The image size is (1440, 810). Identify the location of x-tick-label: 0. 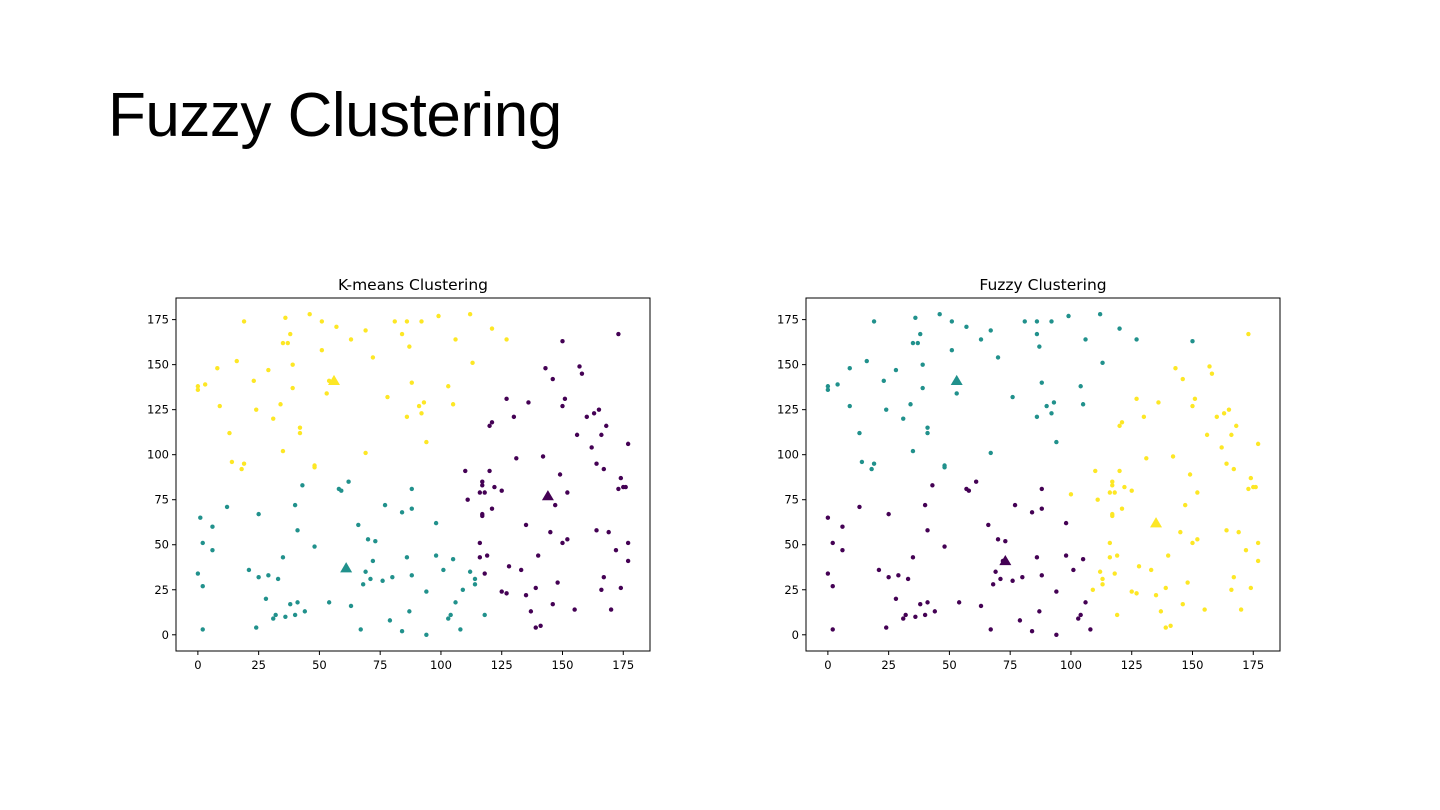
(827, 665).